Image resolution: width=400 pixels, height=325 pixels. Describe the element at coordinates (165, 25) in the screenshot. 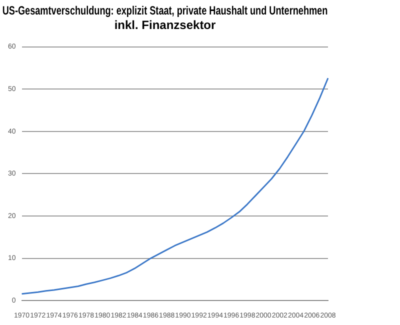

I see `text: inkl. Finanzsektor` at that location.